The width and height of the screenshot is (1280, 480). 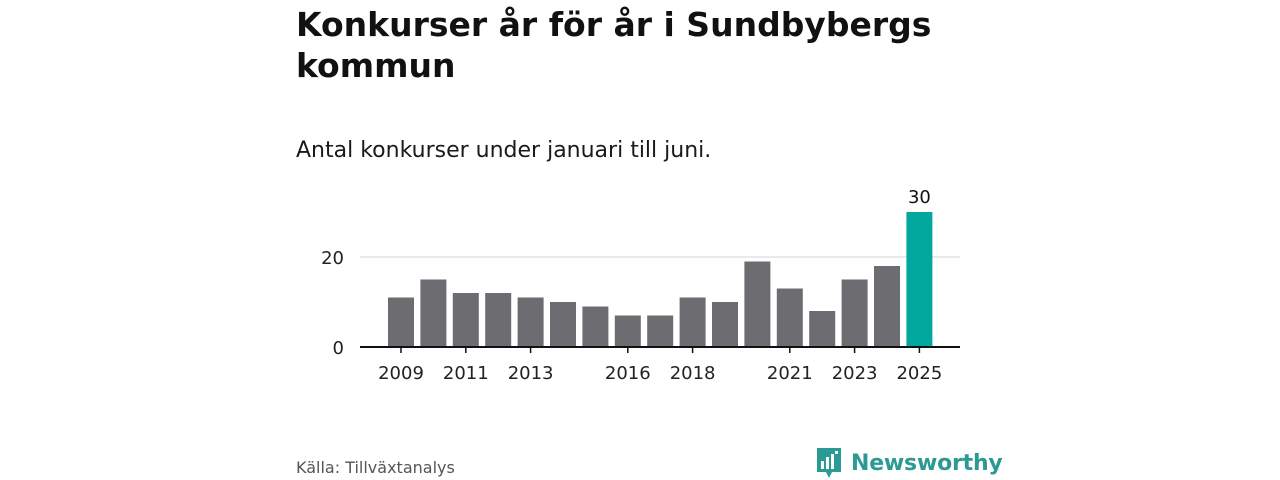 What do you see at coordinates (332, 258) in the screenshot?
I see `y-tick-label: 20` at bounding box center [332, 258].